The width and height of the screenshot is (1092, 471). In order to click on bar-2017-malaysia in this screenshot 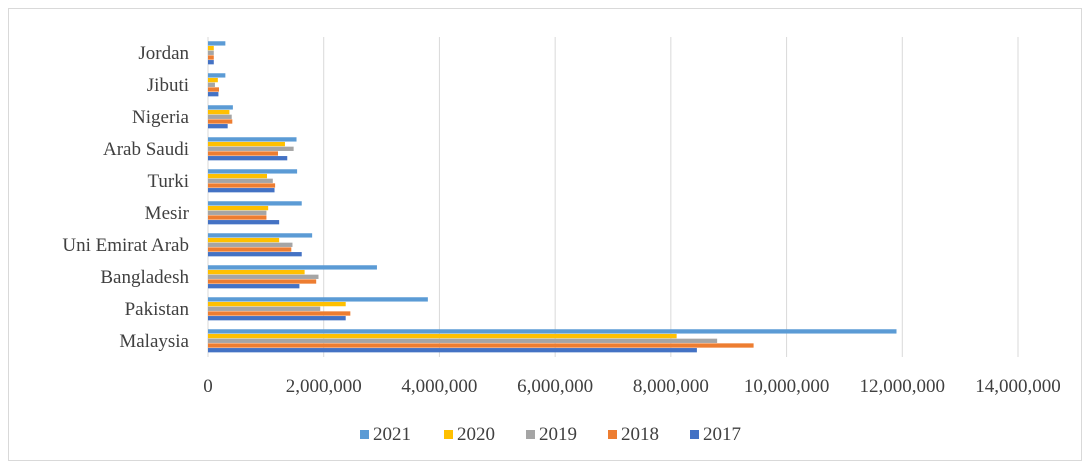, I will do `click(452, 350)`.